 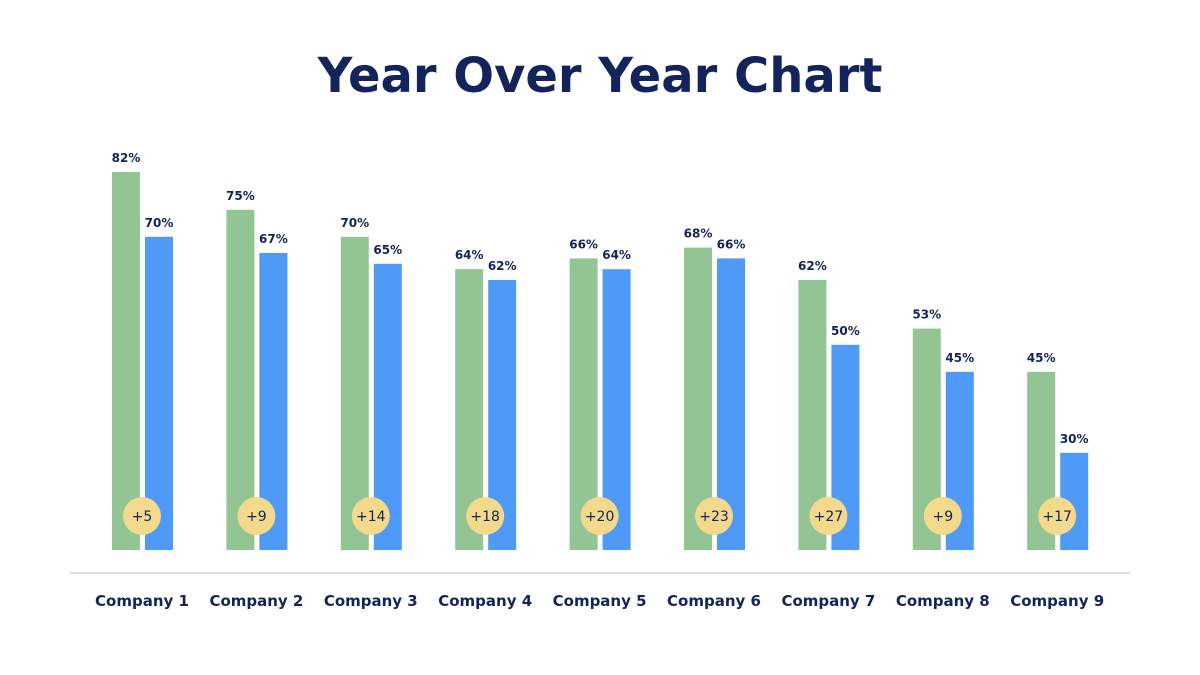 What do you see at coordinates (256, 601) in the screenshot?
I see `x-tick-label: Company 2` at bounding box center [256, 601].